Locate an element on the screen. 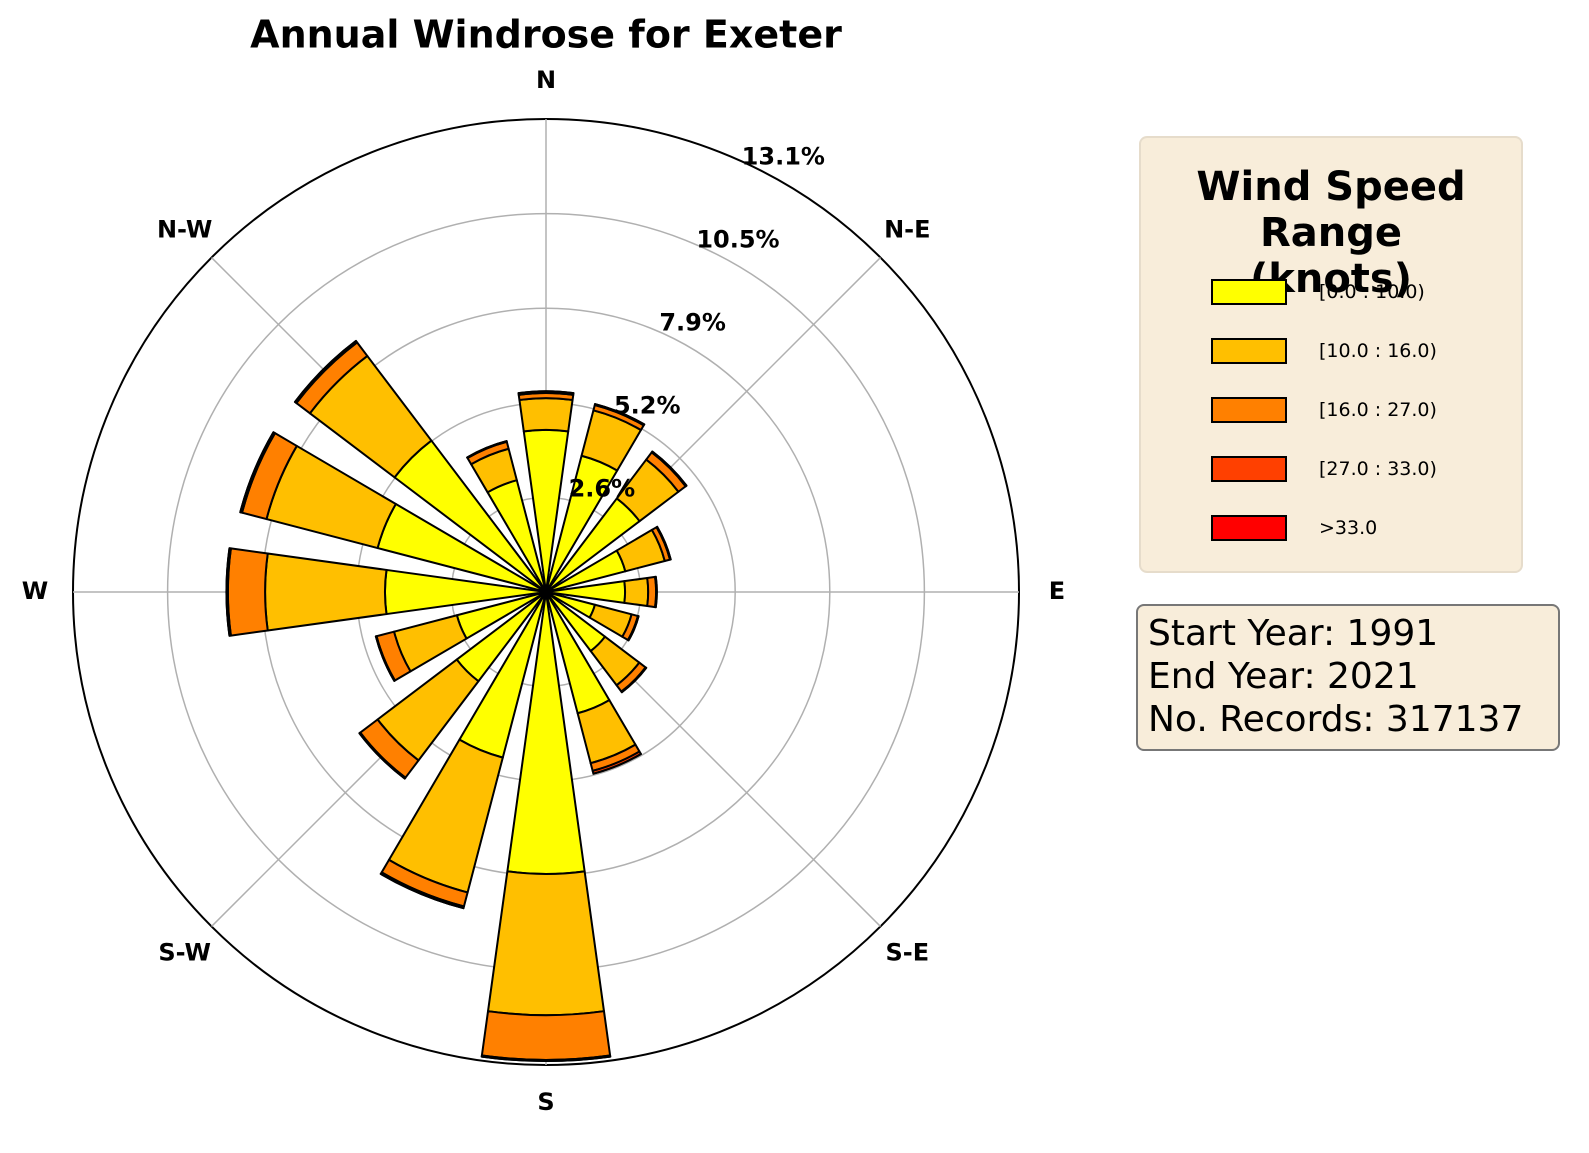 The image size is (1589, 1153). direction-label: S-W is located at coordinates (184, 952).